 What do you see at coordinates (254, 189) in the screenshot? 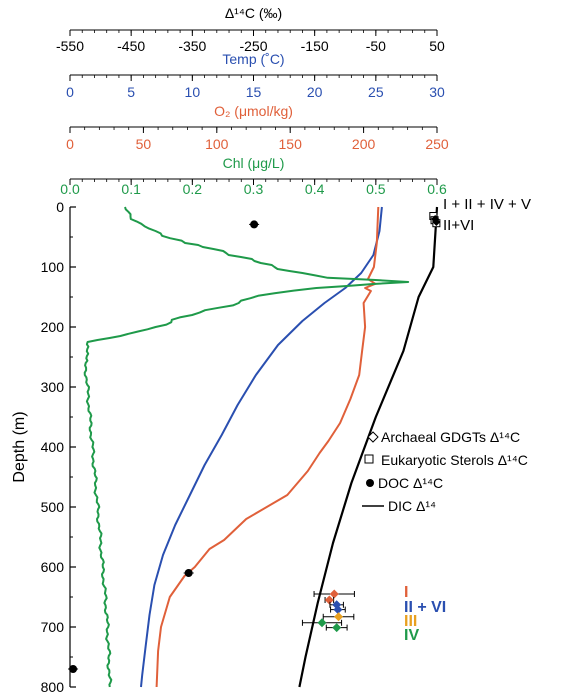
I see `axis-chl-tick-label: 0.3` at bounding box center [254, 189].